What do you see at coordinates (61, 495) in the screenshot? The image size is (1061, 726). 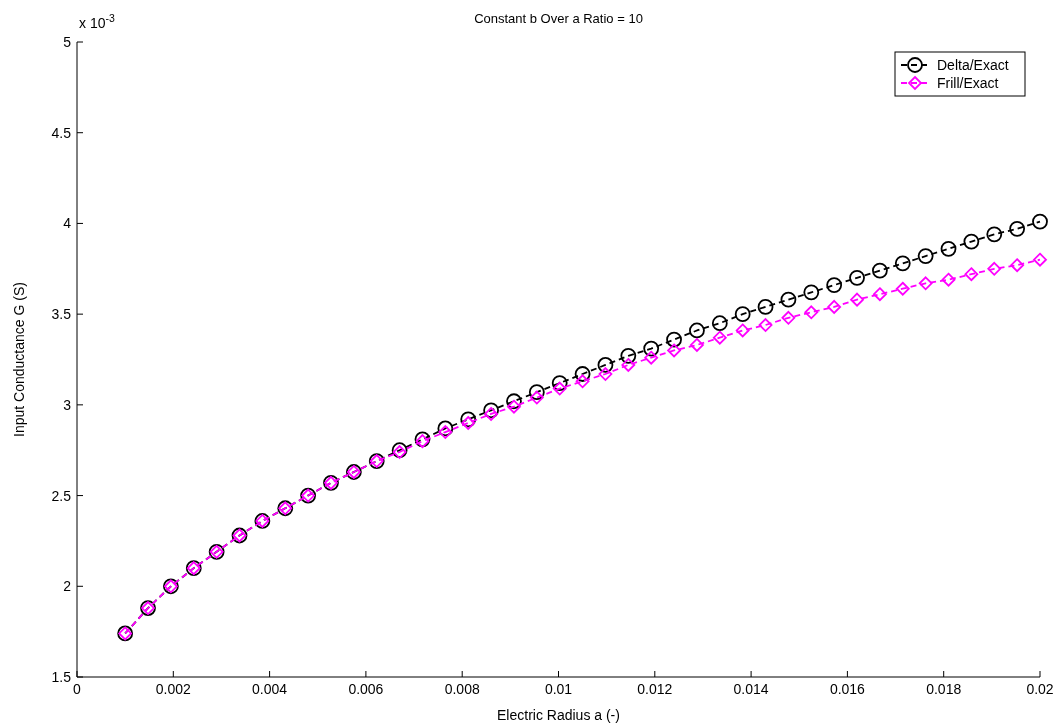 I see `y-tick-label: 2.5` at bounding box center [61, 495].